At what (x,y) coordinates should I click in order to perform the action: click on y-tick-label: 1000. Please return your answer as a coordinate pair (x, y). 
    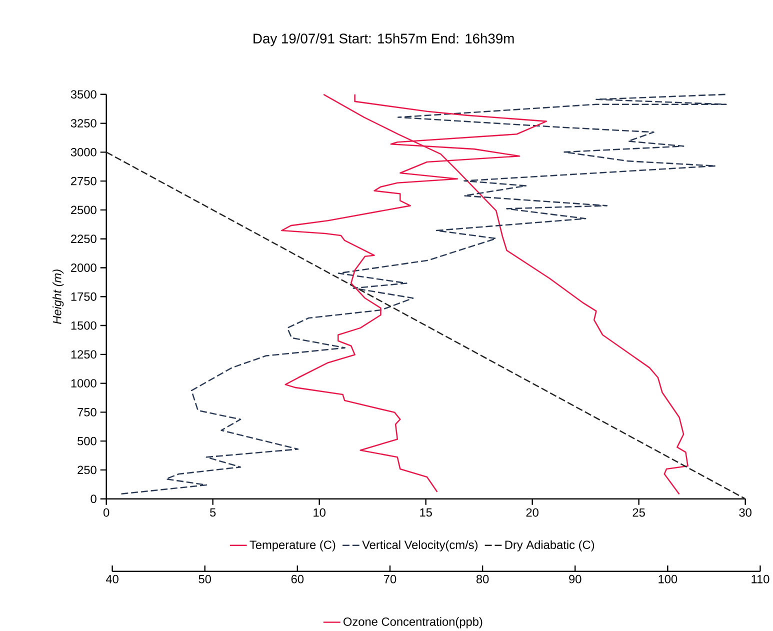
    Looking at the image, I should click on (83, 383).